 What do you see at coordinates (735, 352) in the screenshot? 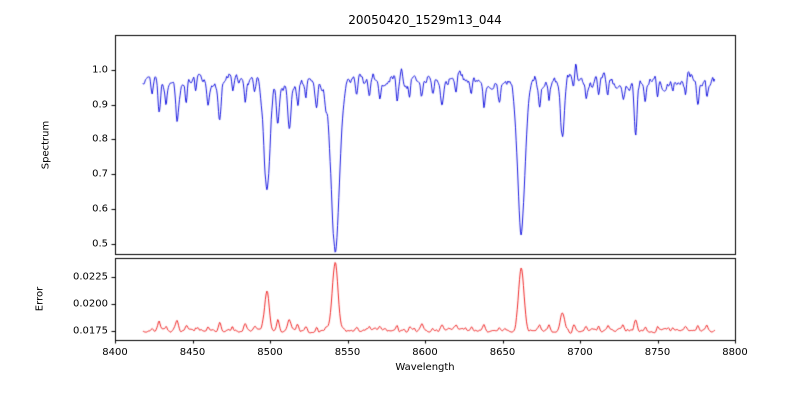
I see `x-tick-label: 8800` at bounding box center [735, 352].